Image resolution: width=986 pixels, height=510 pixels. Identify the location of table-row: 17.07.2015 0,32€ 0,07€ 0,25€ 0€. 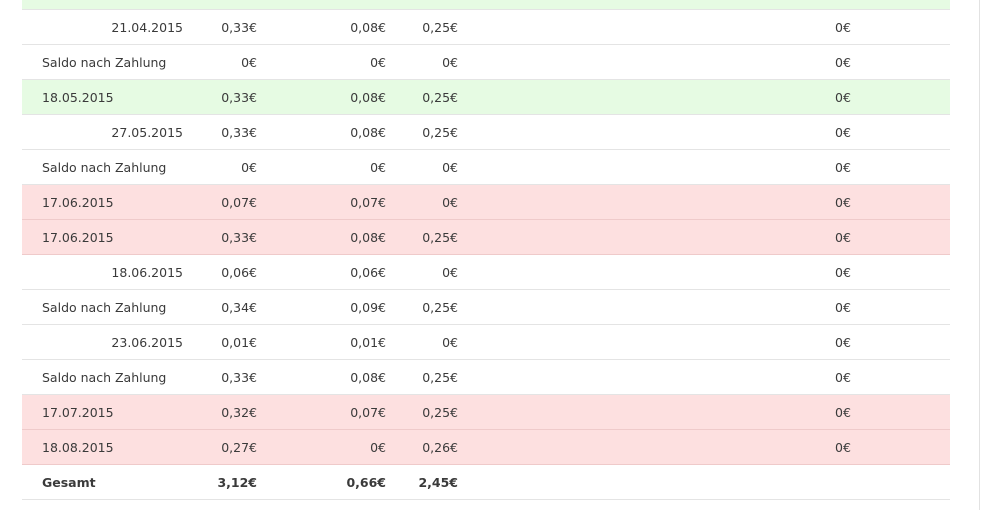
(486, 412).